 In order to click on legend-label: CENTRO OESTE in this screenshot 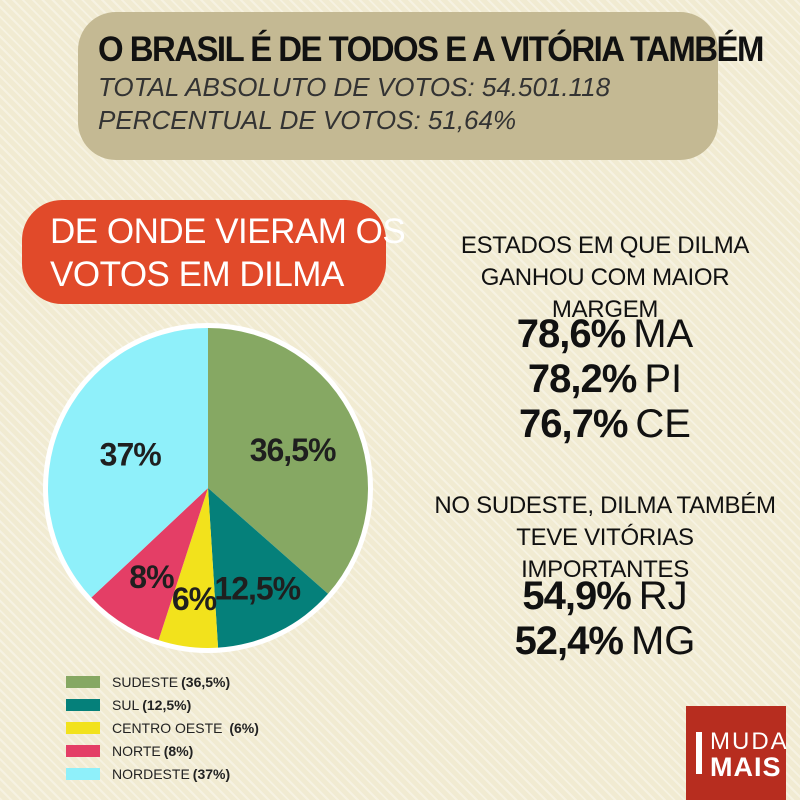, I will do `click(167, 727)`.